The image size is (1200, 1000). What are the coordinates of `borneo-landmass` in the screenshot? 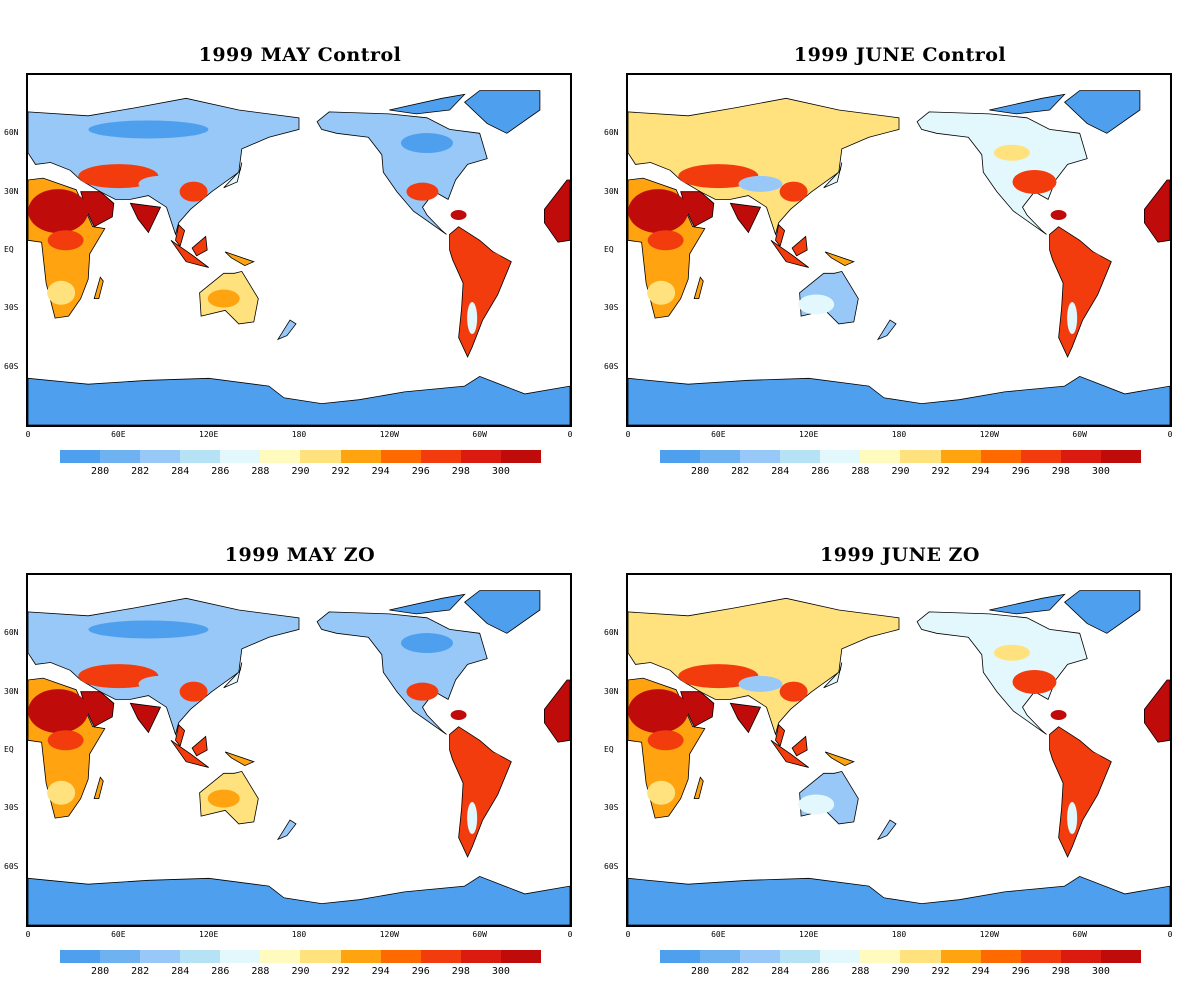 It's located at (799, 246).